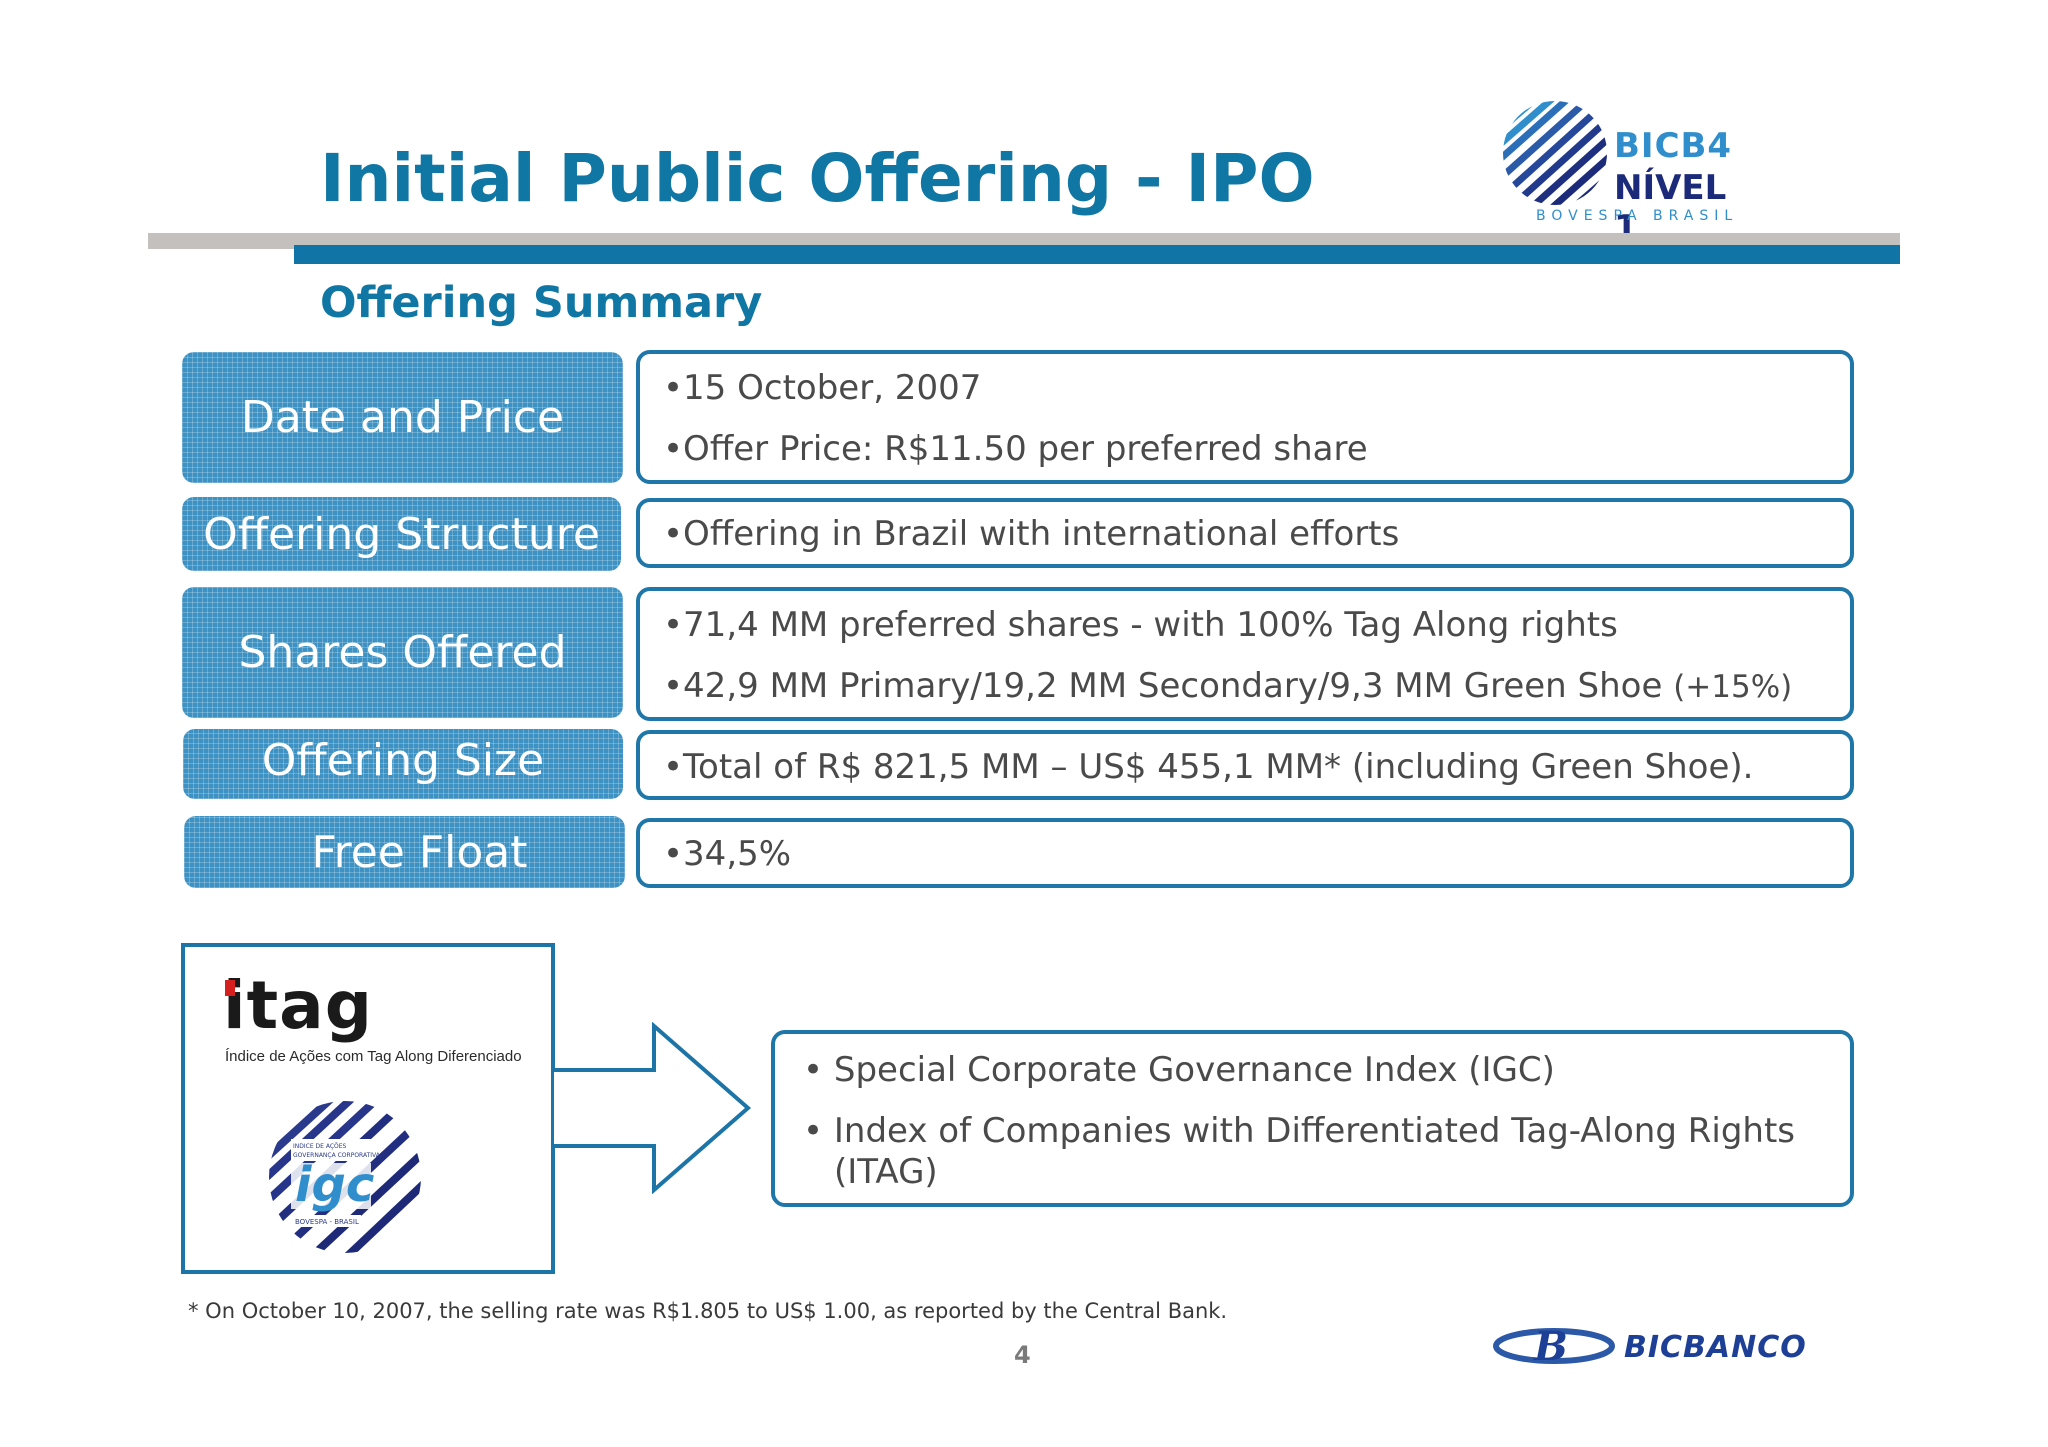 Image resolution: width=2048 pixels, height=1447 pixels. I want to click on row-label-offering-structure: Offering Structure, so click(401, 534).